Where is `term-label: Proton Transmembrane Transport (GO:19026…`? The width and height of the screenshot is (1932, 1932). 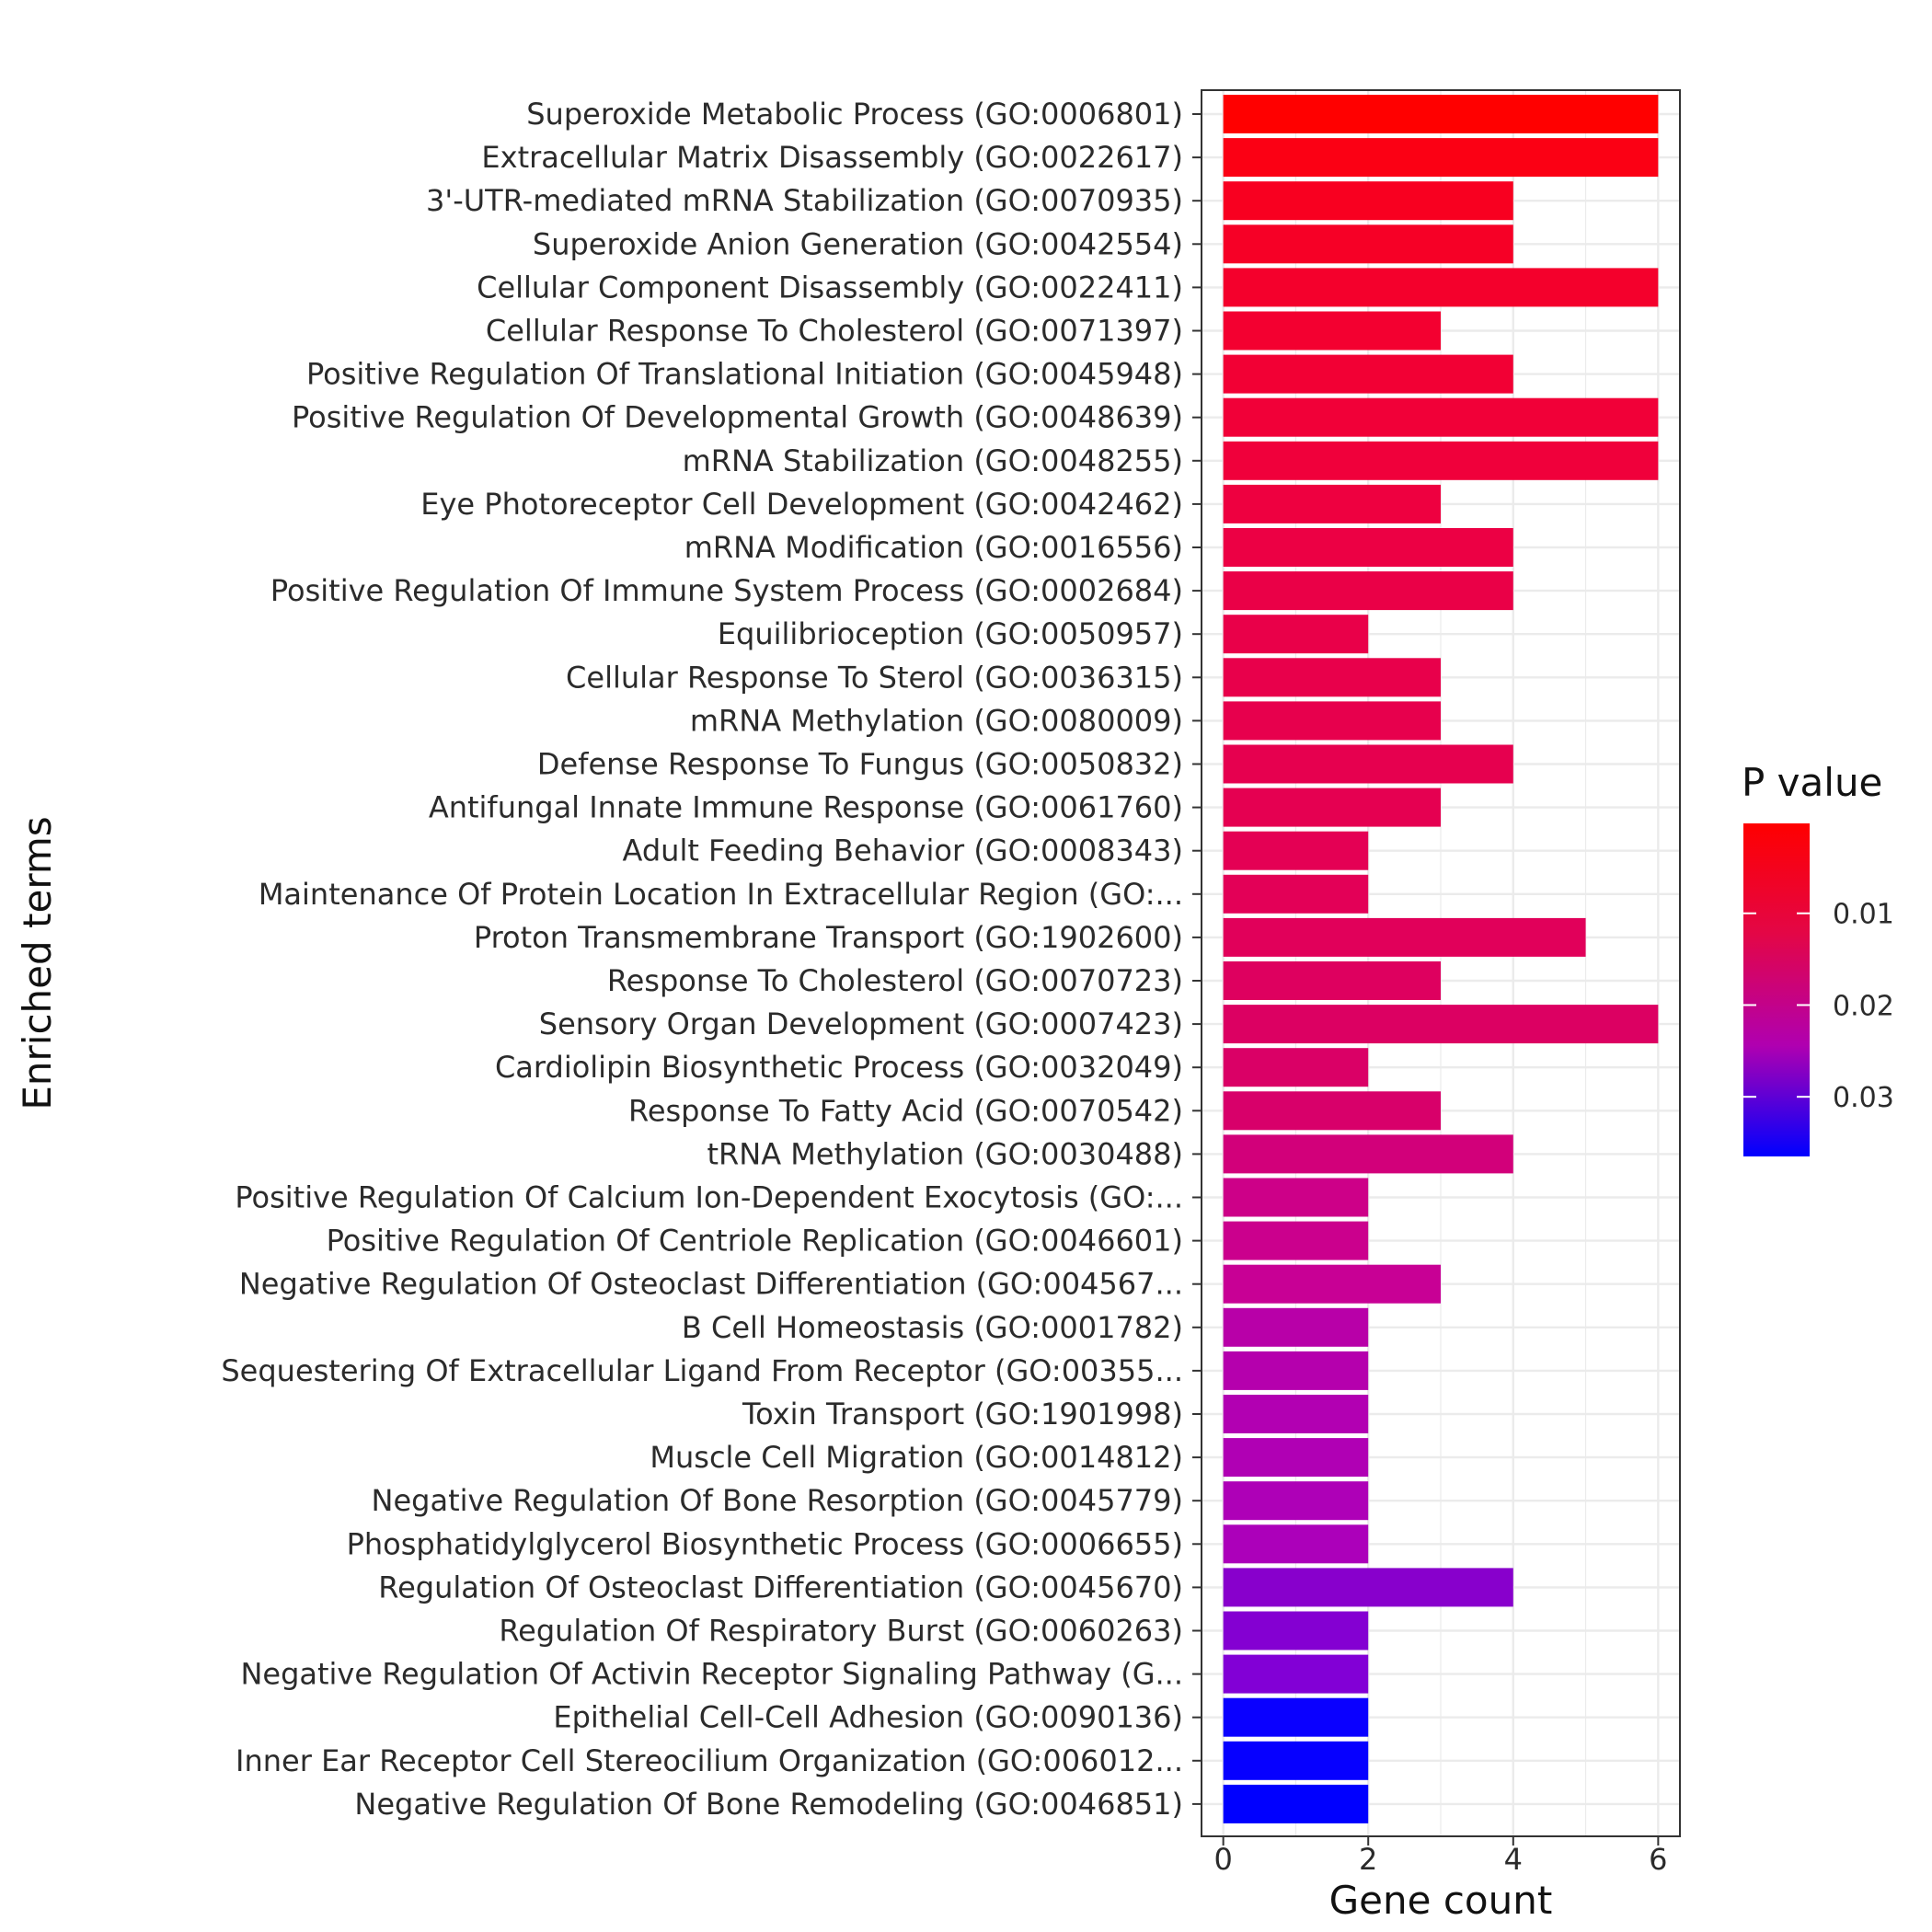 term-label: Proton Transmembrane Transport (GO:19026… is located at coordinates (828, 937).